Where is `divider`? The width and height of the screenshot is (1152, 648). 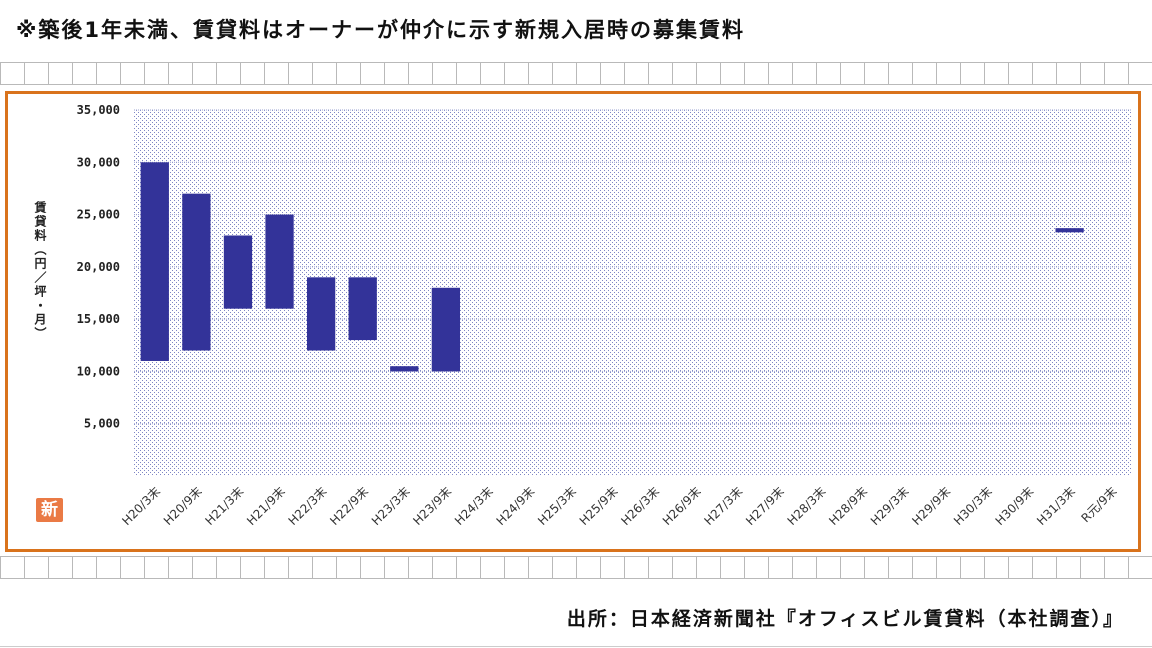
divider is located at coordinates (576, 646).